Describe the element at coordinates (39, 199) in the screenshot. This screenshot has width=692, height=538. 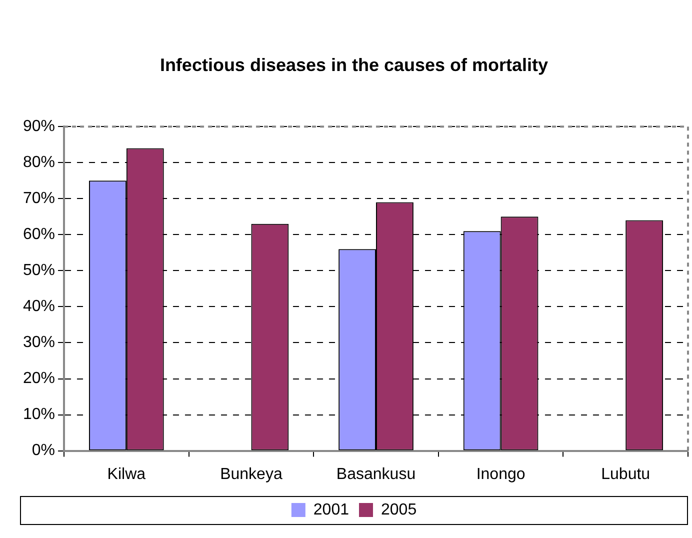
I see `y-tick-label: 70%` at that location.